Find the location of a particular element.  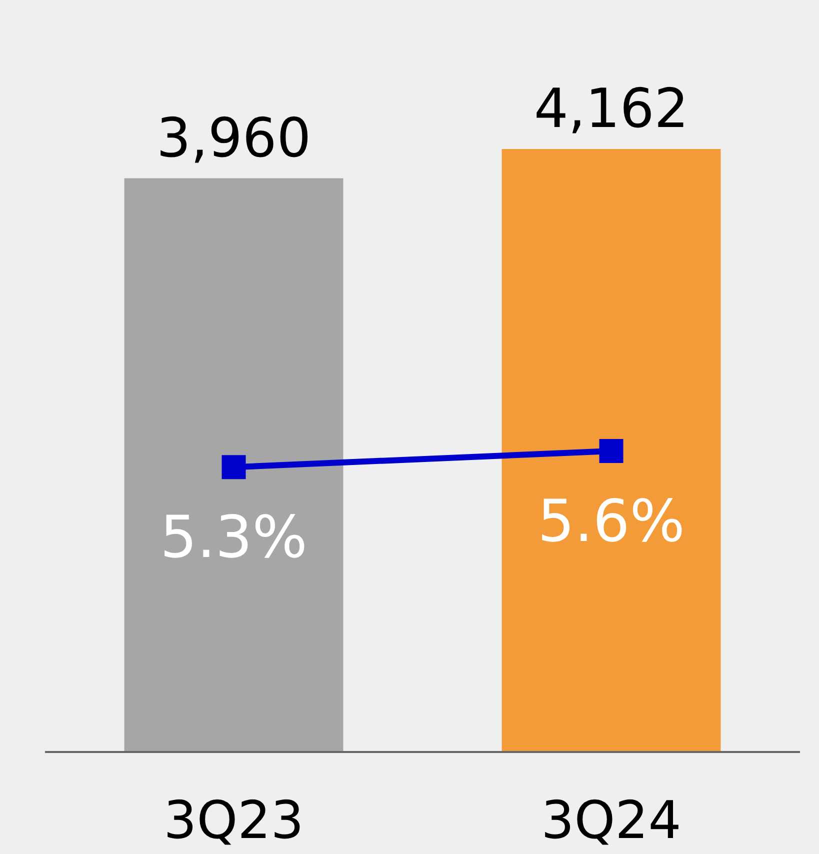

data-label: 5.6% is located at coordinates (611, 521).